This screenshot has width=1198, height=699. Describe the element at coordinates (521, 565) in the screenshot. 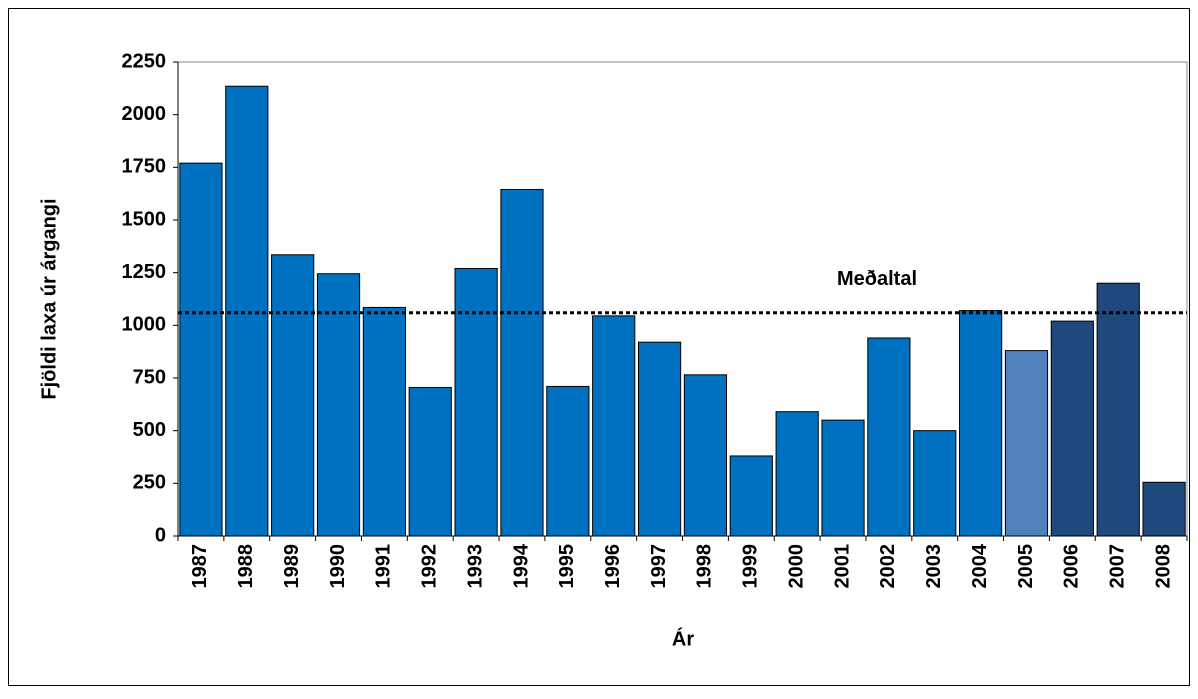

I see `x-tick-label: 1994` at that location.